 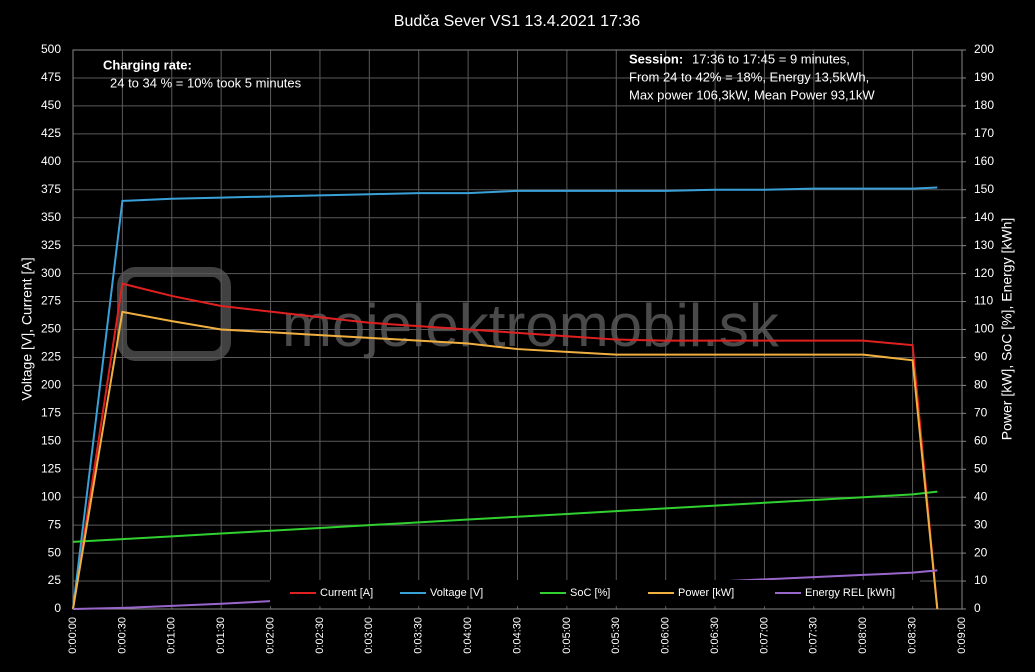 What do you see at coordinates (567, 635) in the screenshot?
I see `x-tick-label: 0:05:00` at bounding box center [567, 635].